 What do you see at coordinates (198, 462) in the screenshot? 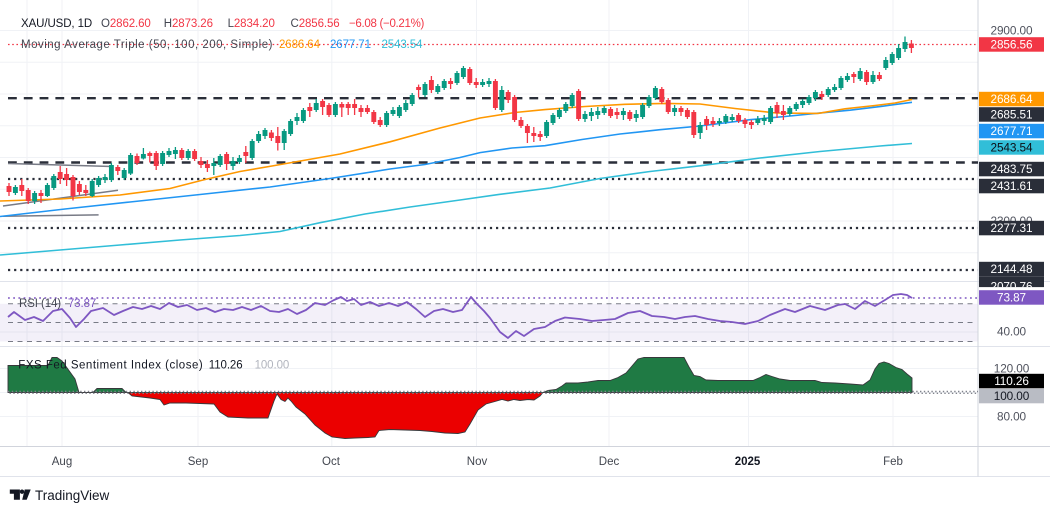
I see `svg-text: Sep` at bounding box center [198, 462].